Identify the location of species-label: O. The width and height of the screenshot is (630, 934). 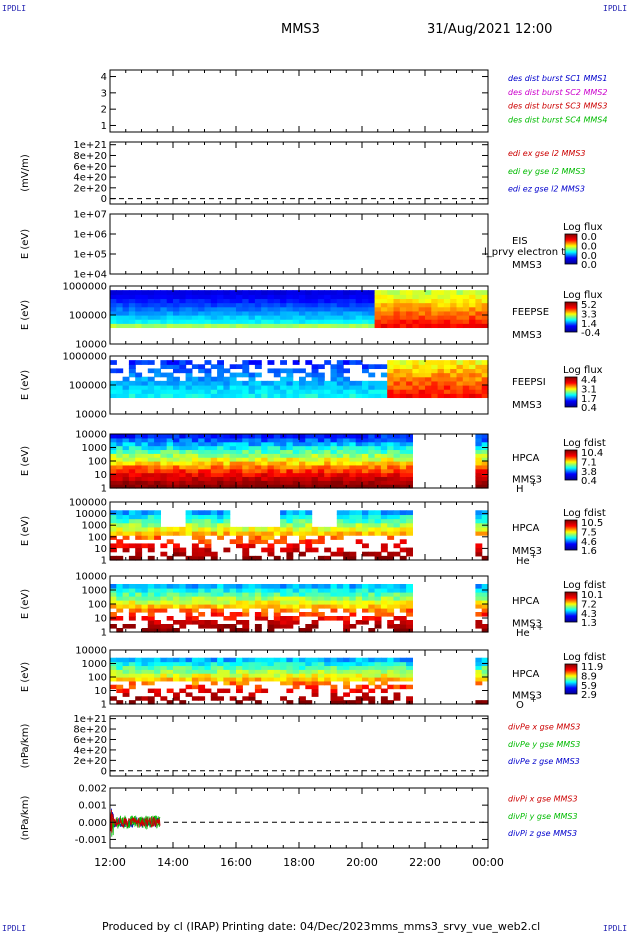
(520, 705).